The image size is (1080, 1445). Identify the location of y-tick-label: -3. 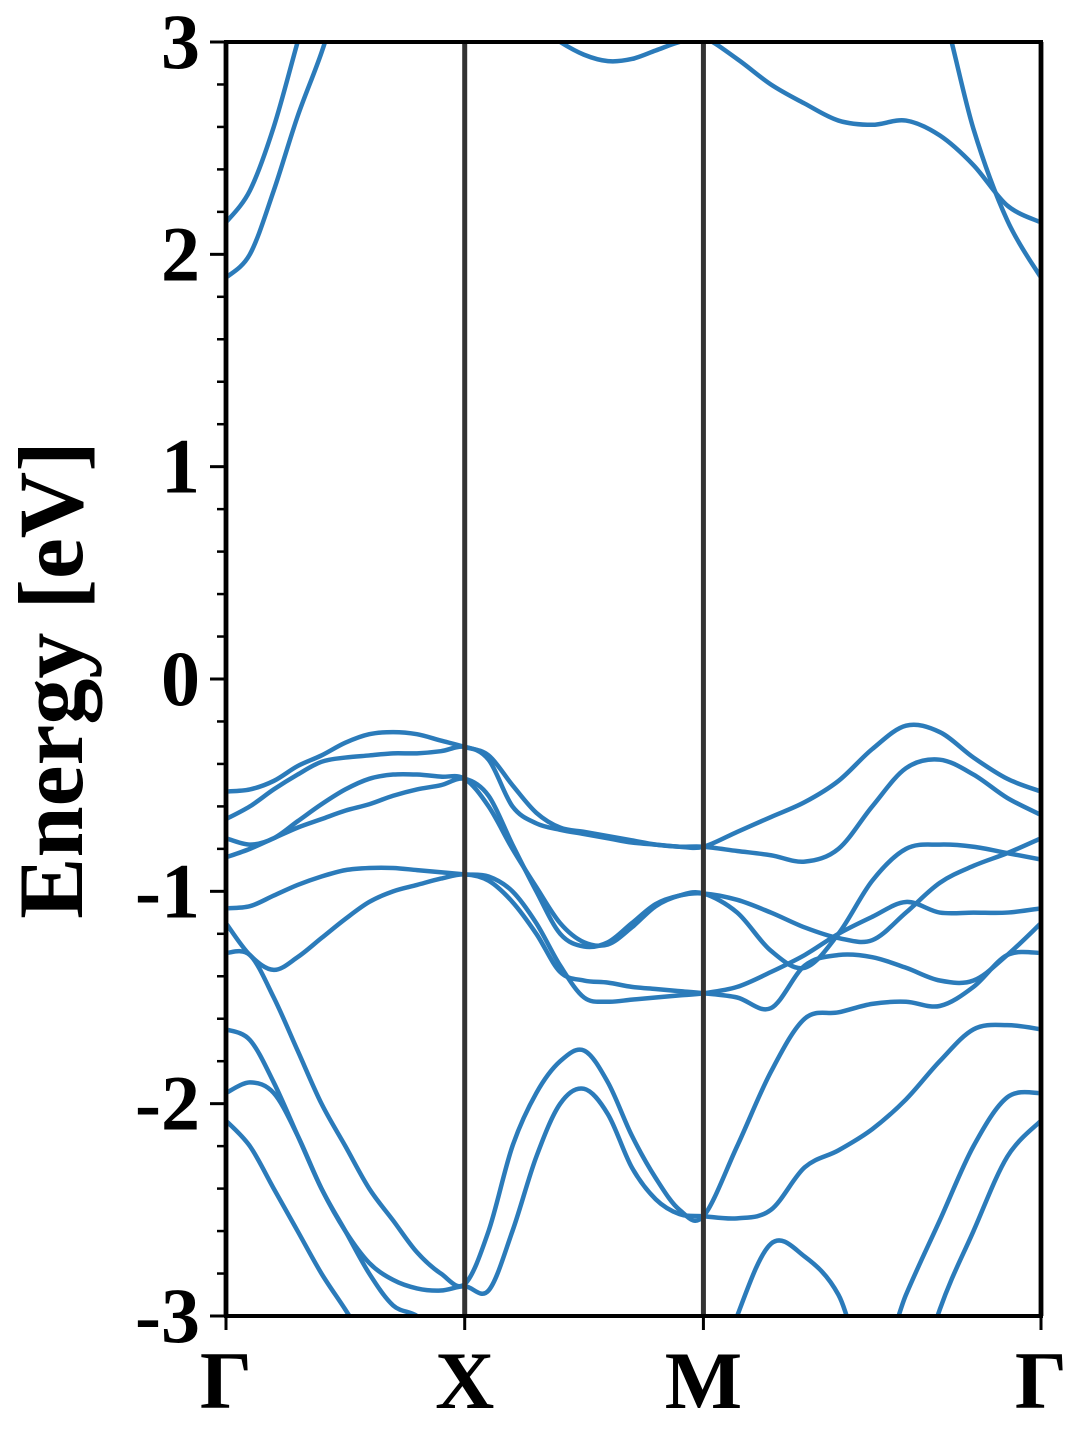
(167, 1315).